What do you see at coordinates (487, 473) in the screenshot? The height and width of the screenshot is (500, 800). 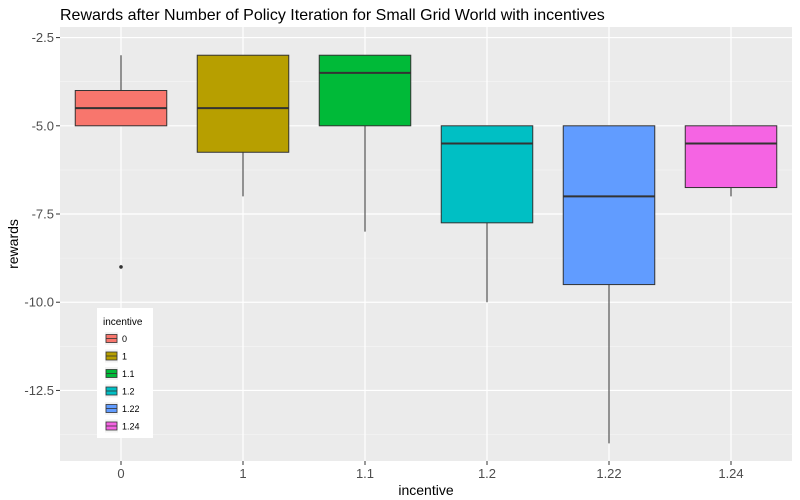 I see `x-tick-label: 1.2` at bounding box center [487, 473].